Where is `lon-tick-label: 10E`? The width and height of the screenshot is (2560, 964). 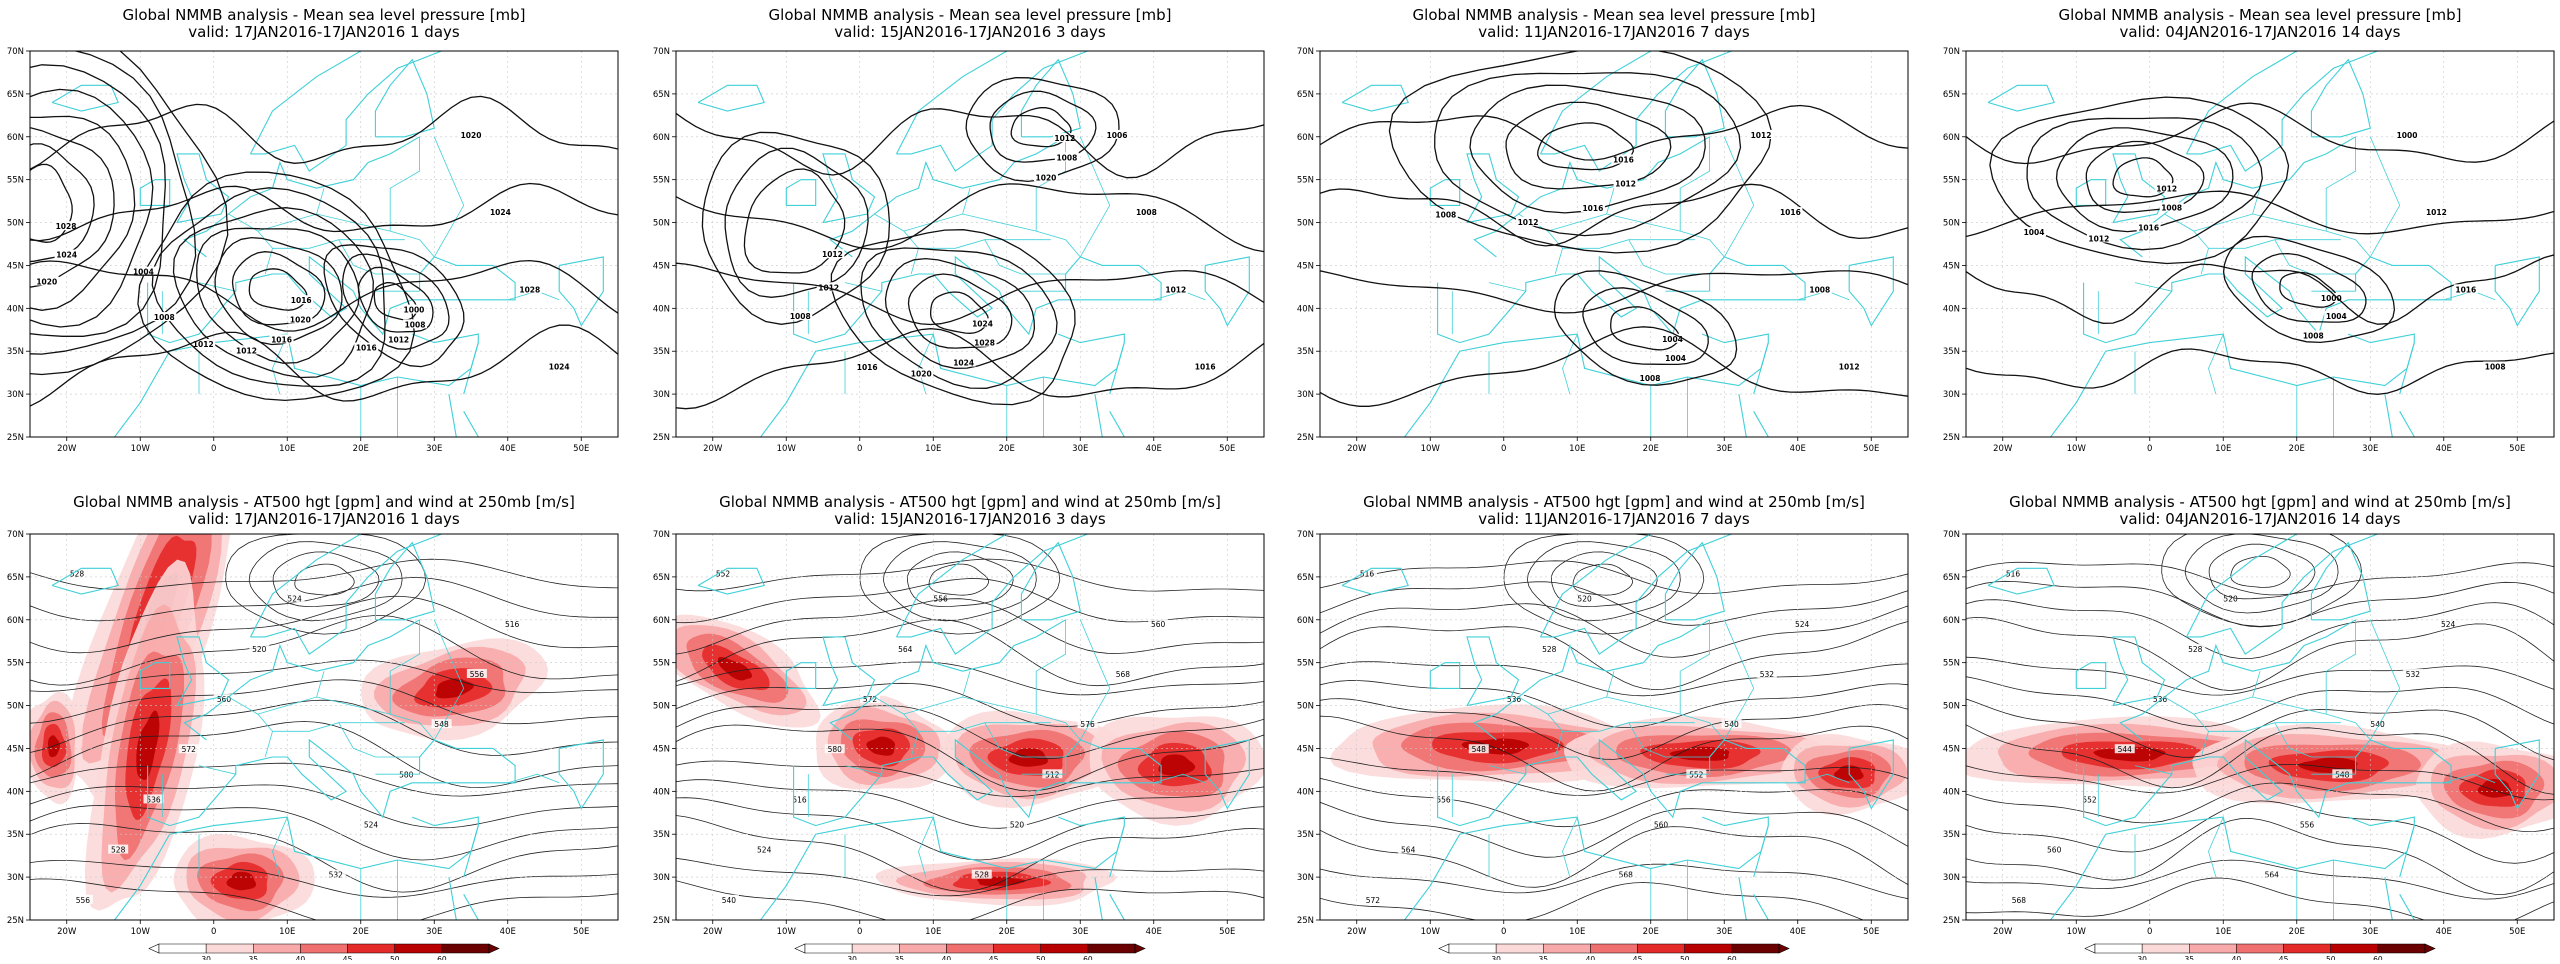
lon-tick-label: 10E is located at coordinates (933, 932).